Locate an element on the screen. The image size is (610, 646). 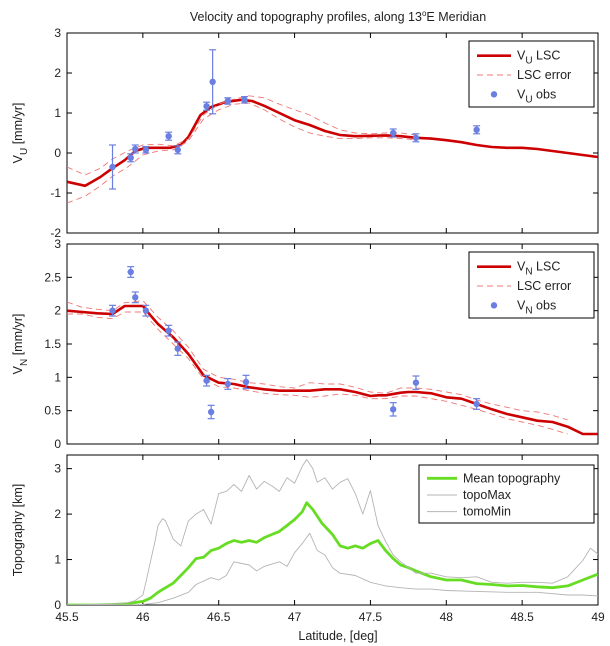
x-tick-label: 45.5 is located at coordinates (67, 617).